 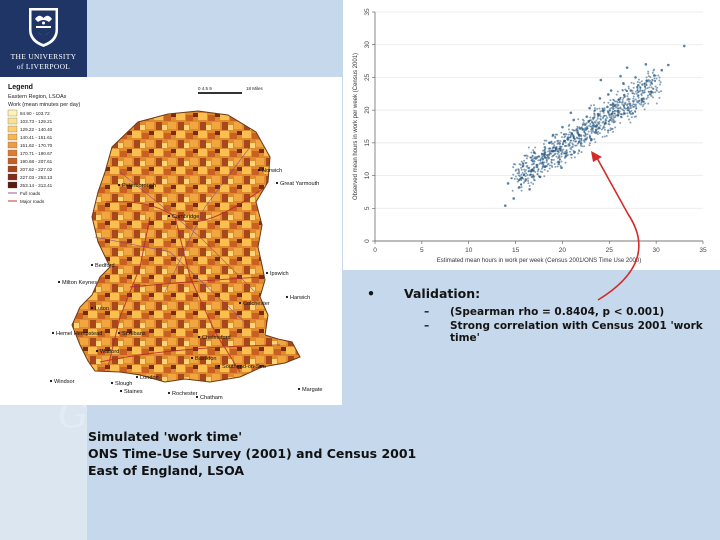 What do you see at coordinates (538, 313) in the screenshot?
I see `sub-bullet: – (Spearman rho = 0.8404, p < 0.001)` at bounding box center [538, 313].